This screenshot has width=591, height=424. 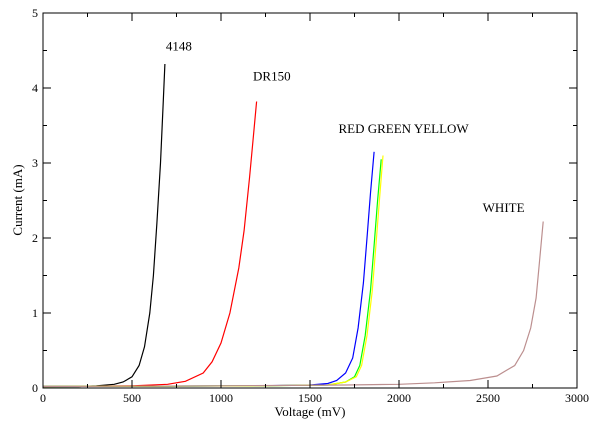 What do you see at coordinates (221, 398) in the screenshot?
I see `x-tick-label: 1000` at bounding box center [221, 398].